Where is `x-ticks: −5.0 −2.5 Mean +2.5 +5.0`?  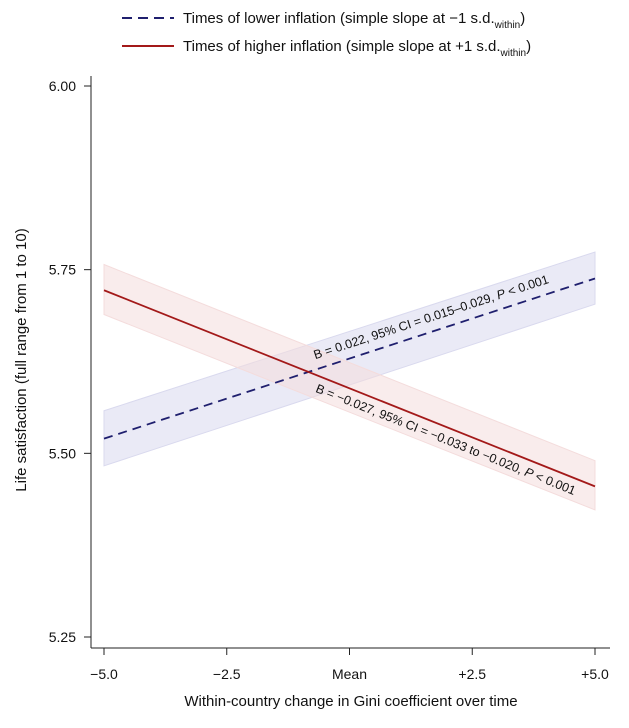
x-ticks: −5.0 −2.5 Mean +2.5 +5.0 is located at coordinates (349, 665).